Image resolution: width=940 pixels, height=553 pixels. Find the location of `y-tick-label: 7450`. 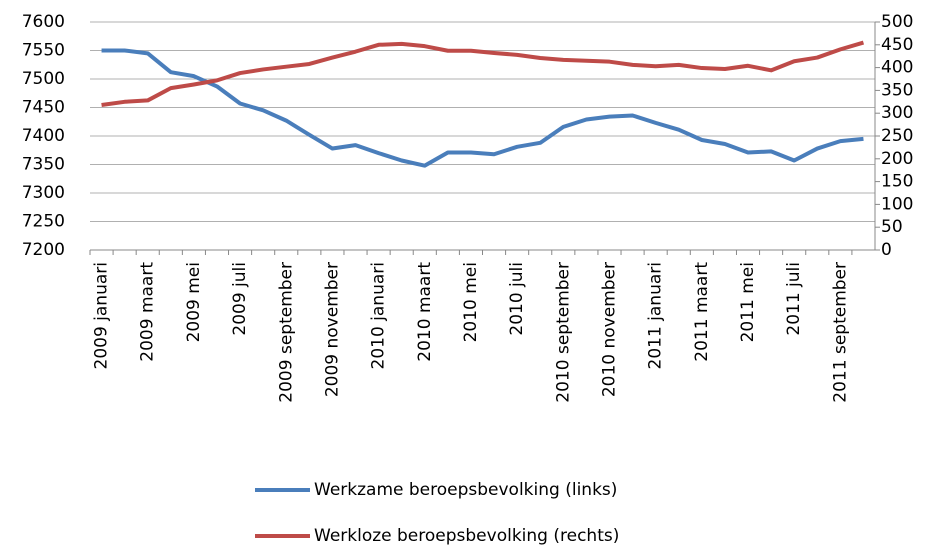

y-tick-label: 7450 is located at coordinates (43, 108).